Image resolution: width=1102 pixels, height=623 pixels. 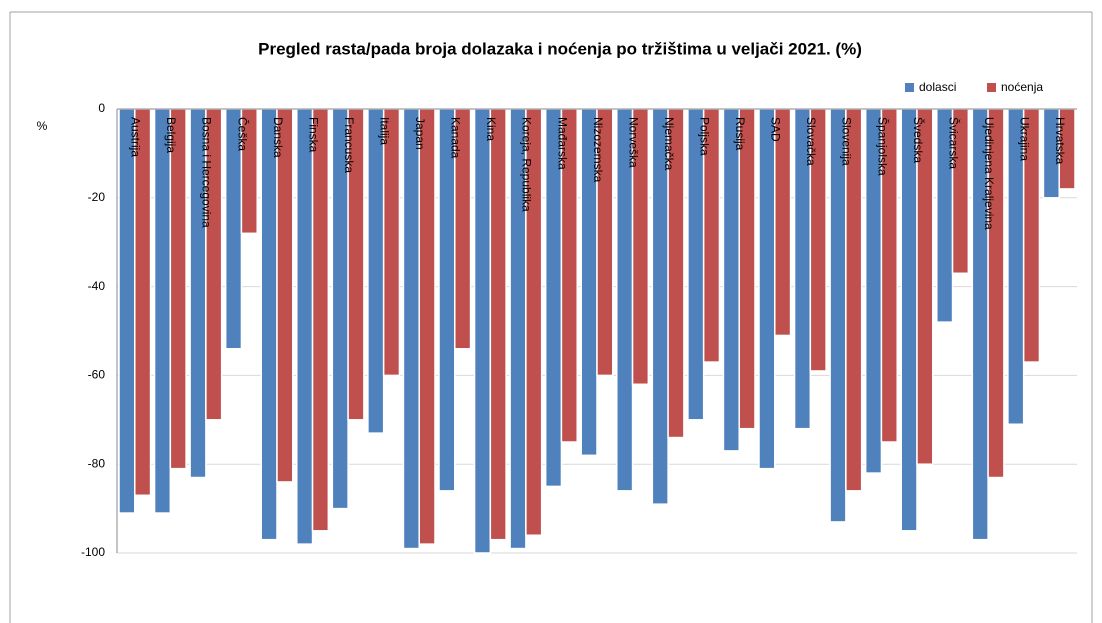 What do you see at coordinates (882, 146) in the screenshot?
I see `x-tick-label: Španjolska` at bounding box center [882, 146].